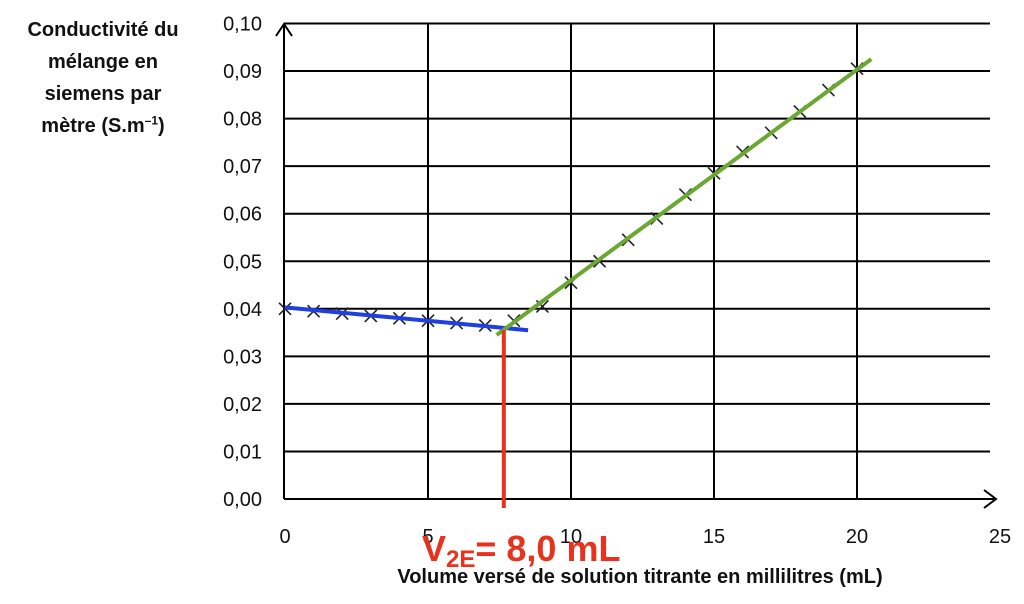  What do you see at coordinates (242, 452) in the screenshot?
I see `y-tick-label: 0,01` at bounding box center [242, 452].